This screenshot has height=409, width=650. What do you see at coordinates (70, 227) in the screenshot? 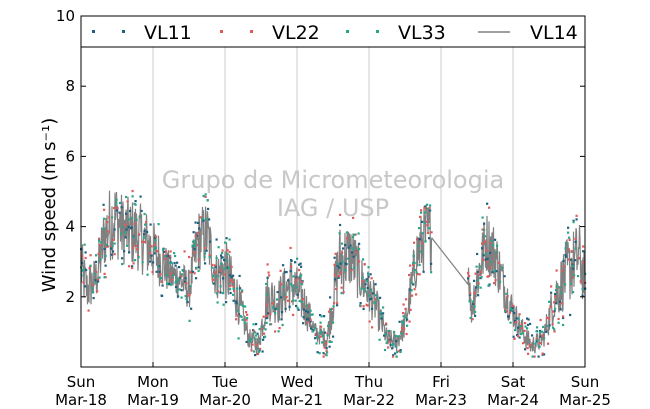
I see `y-tick-label: 4` at bounding box center [70, 227].